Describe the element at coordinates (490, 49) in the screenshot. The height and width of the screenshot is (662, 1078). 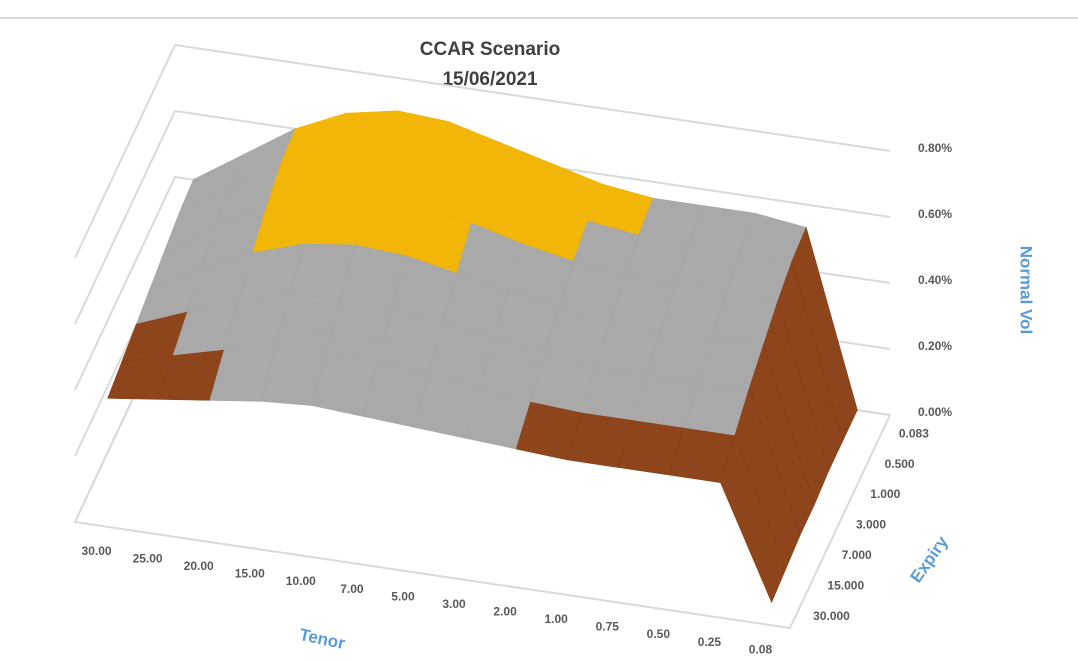
I see `chart-title: CCAR Scenario` at that location.